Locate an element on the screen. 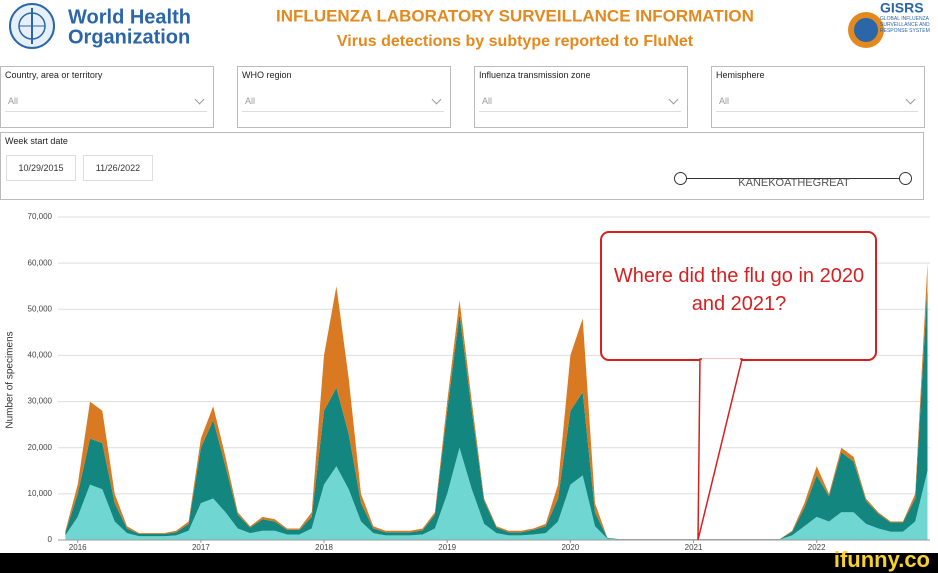 The width and height of the screenshot is (938, 573). org-name: Organization is located at coordinates (129, 37).